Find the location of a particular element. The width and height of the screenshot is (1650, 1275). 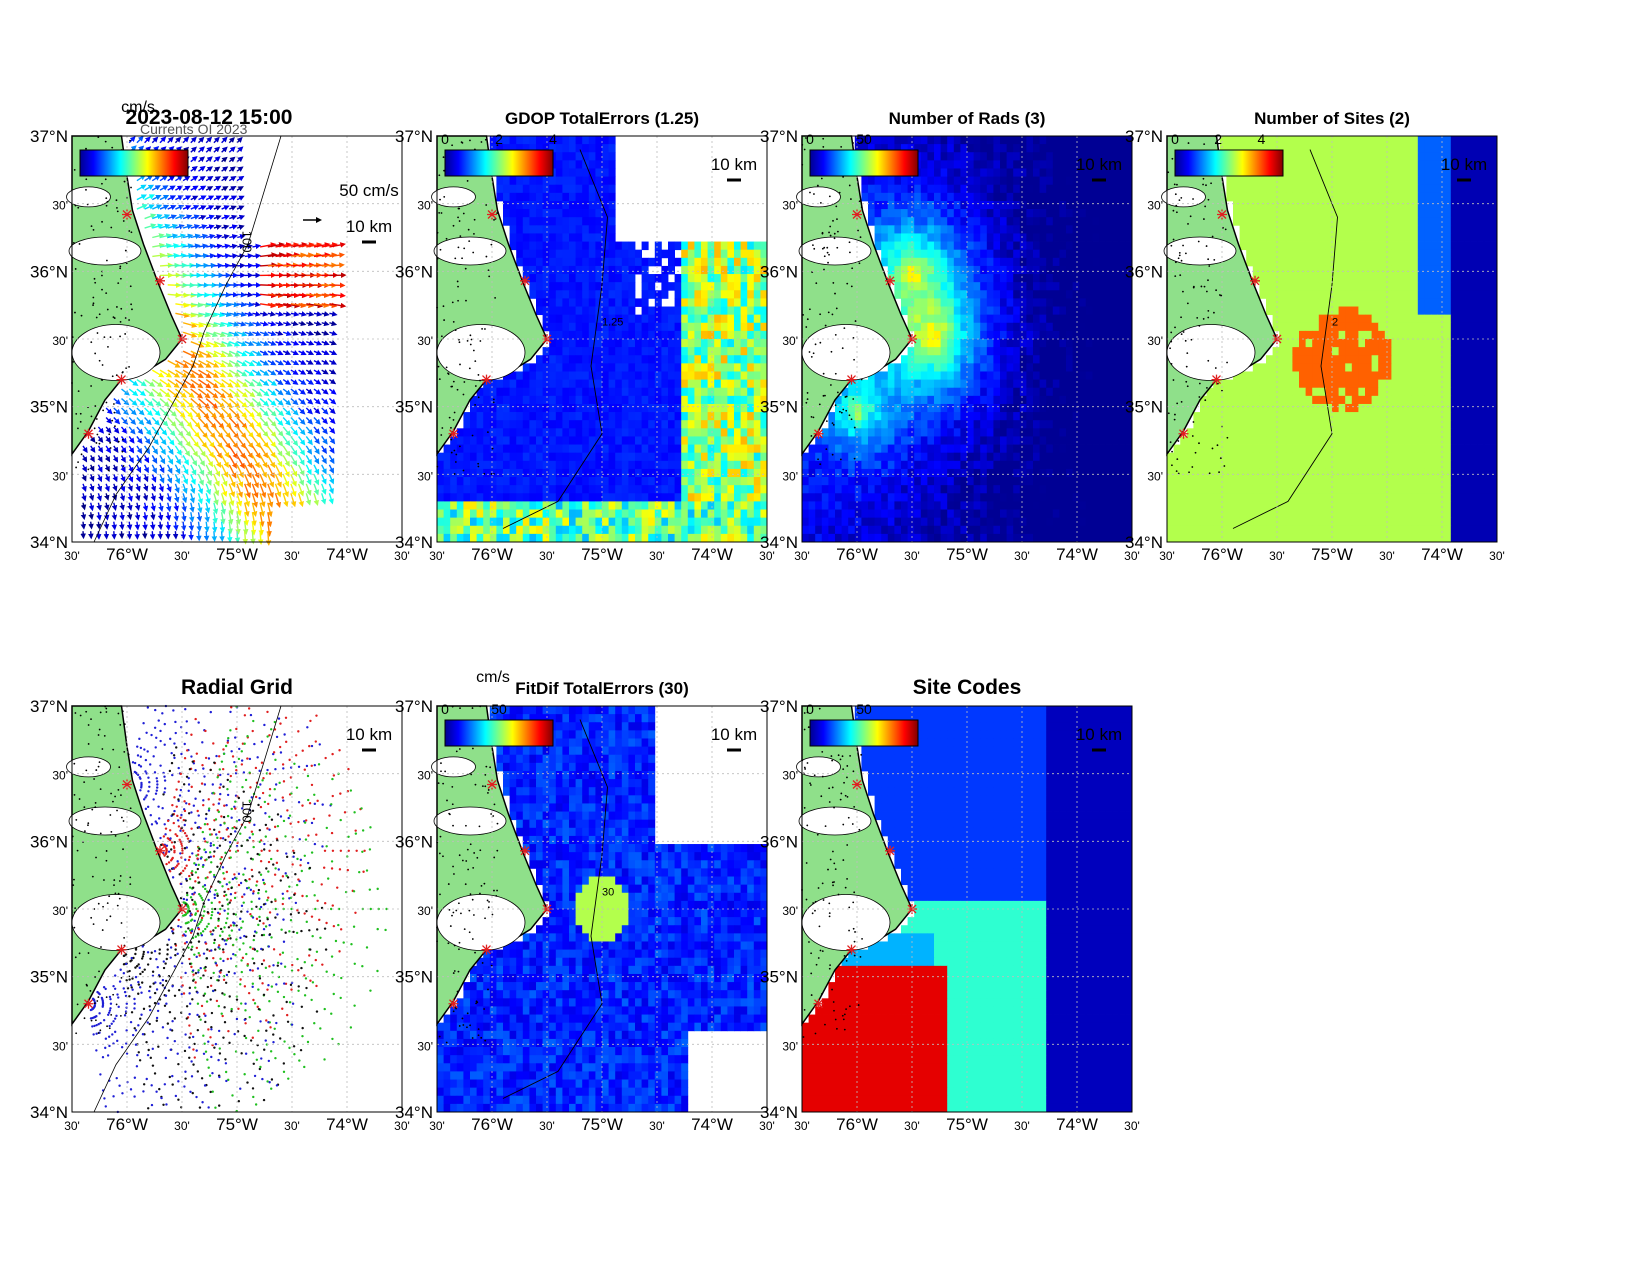

x-tick-label: 30' is located at coordinates (657, 556).